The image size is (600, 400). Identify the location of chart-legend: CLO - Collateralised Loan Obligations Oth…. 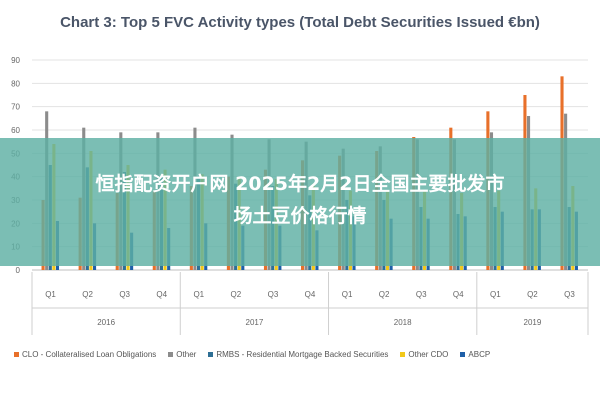
(307, 354).